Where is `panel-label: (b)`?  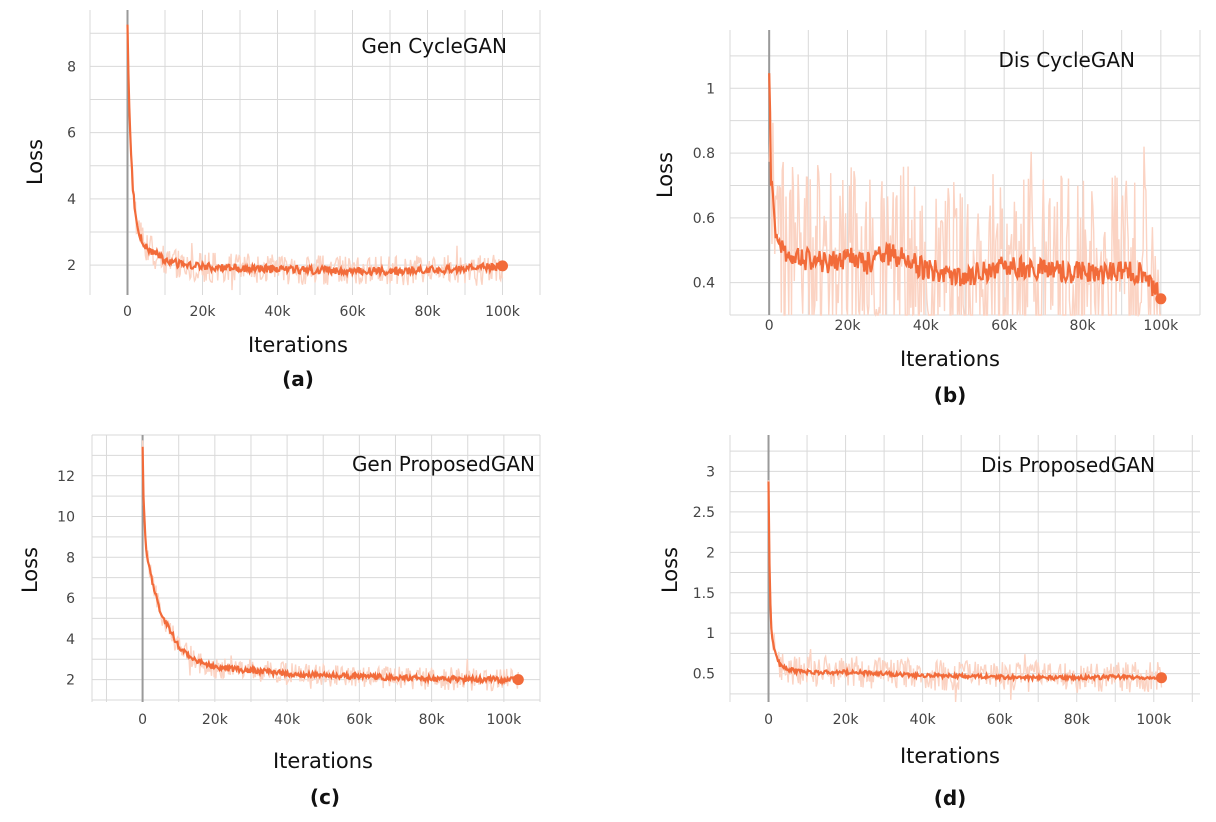 panel-label: (b) is located at coordinates (950, 395).